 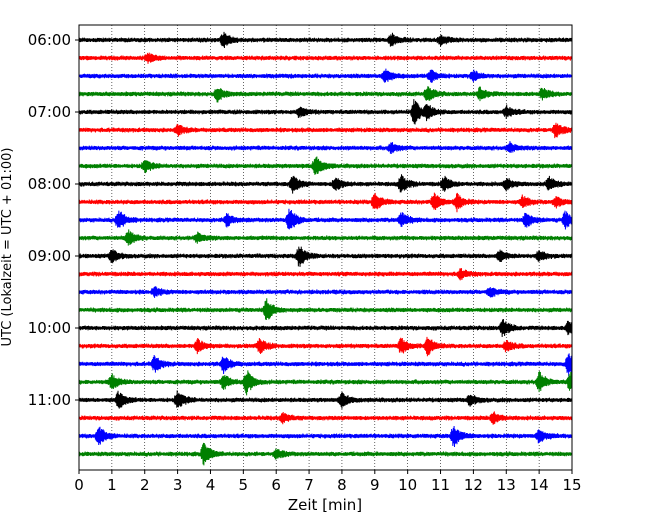 I want to click on y-tick-label: 07:00, so click(x=49, y=112).